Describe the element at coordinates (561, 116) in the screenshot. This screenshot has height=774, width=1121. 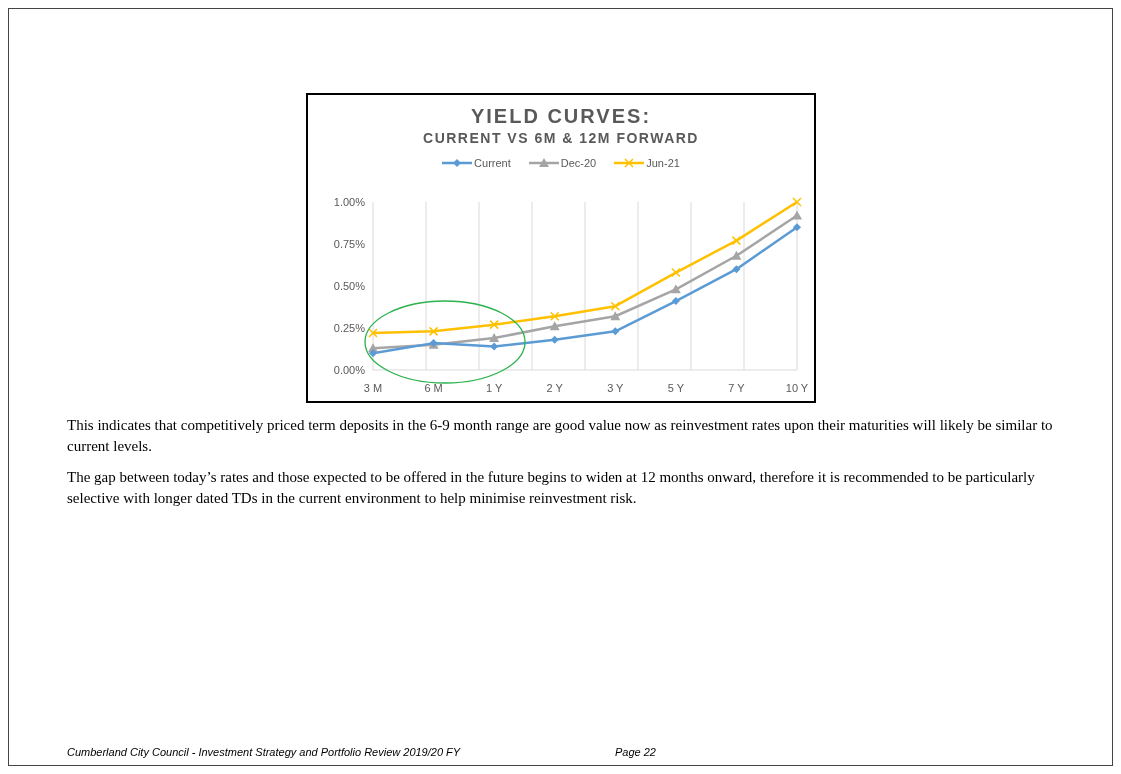
I see `chart-title: YIELD CURVES:` at that location.